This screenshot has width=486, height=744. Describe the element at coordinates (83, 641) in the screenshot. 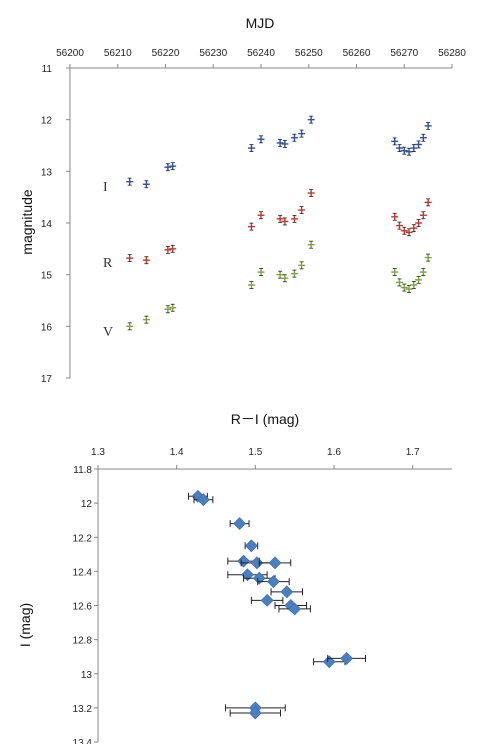

I see `chart2-y-tick-label: 12.8` at that location.